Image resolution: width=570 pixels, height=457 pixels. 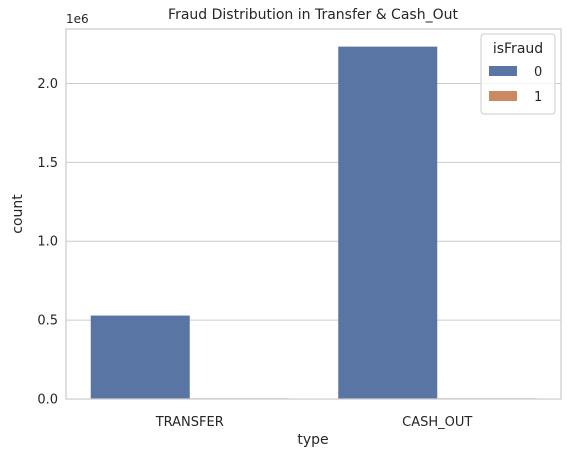 I want to click on legend-items: 01, so click(x=515, y=85).